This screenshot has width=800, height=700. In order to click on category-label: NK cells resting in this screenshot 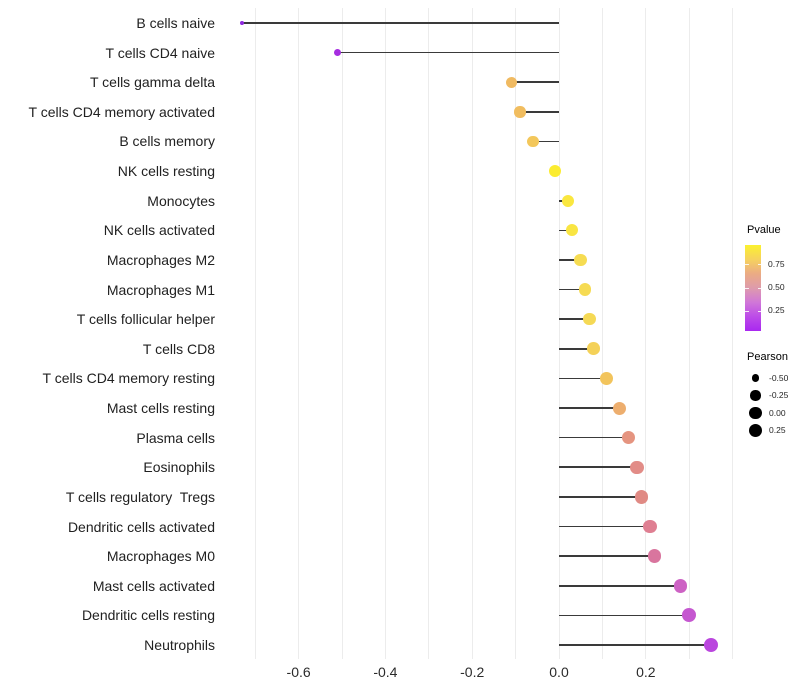, I will do `click(166, 171)`.